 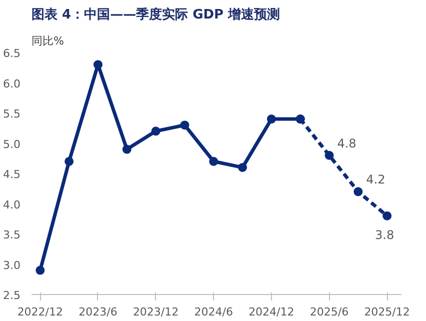 What do you see at coordinates (271, 312) in the screenshot?
I see `x-tick-label: 2024/12` at bounding box center [271, 312].